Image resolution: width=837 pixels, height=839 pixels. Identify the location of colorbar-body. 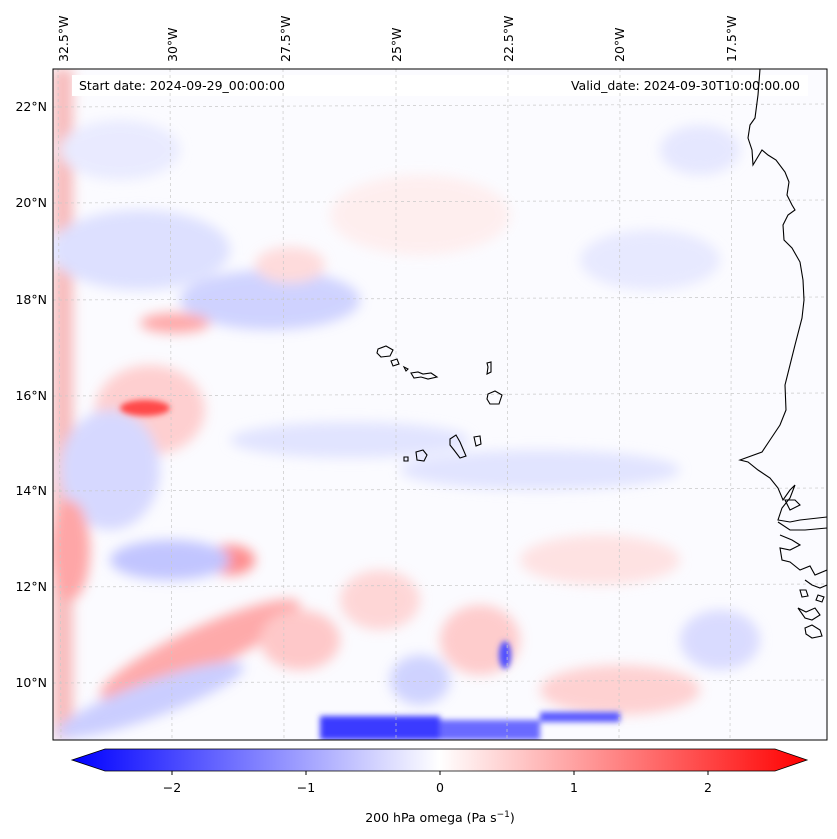
(439, 760).